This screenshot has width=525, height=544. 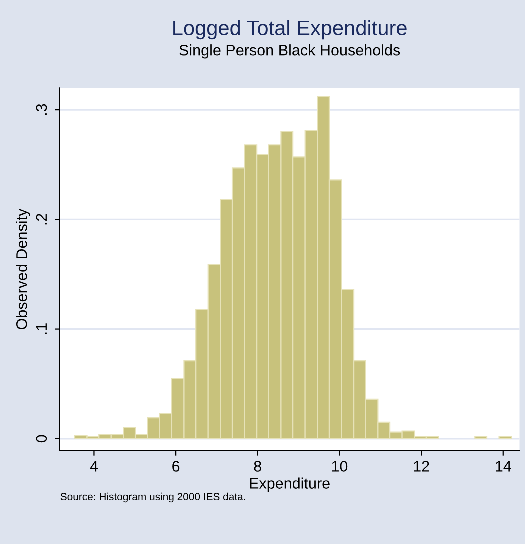 I want to click on chart-subtitle: Single Person Black Households, so click(x=290, y=51).